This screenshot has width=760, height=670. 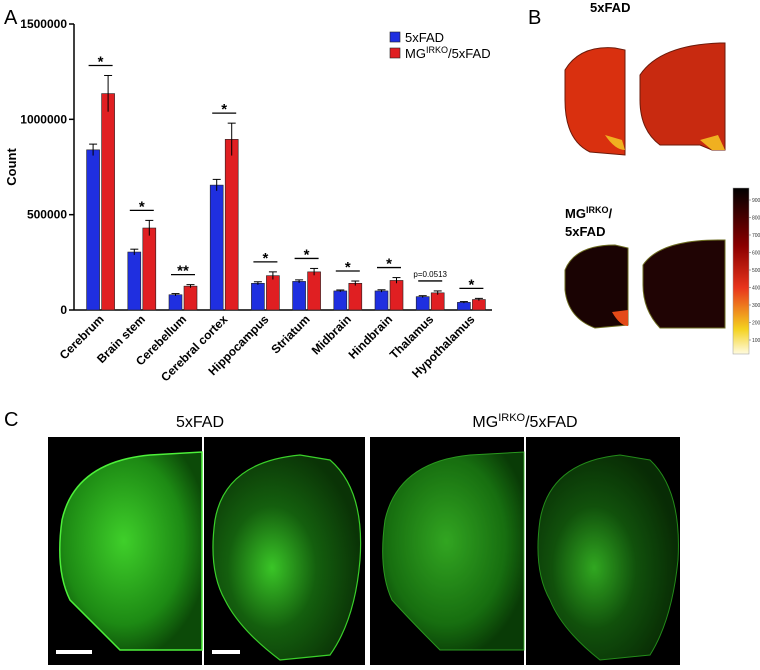 I want to click on heatmap-brain, so click(x=645, y=185).